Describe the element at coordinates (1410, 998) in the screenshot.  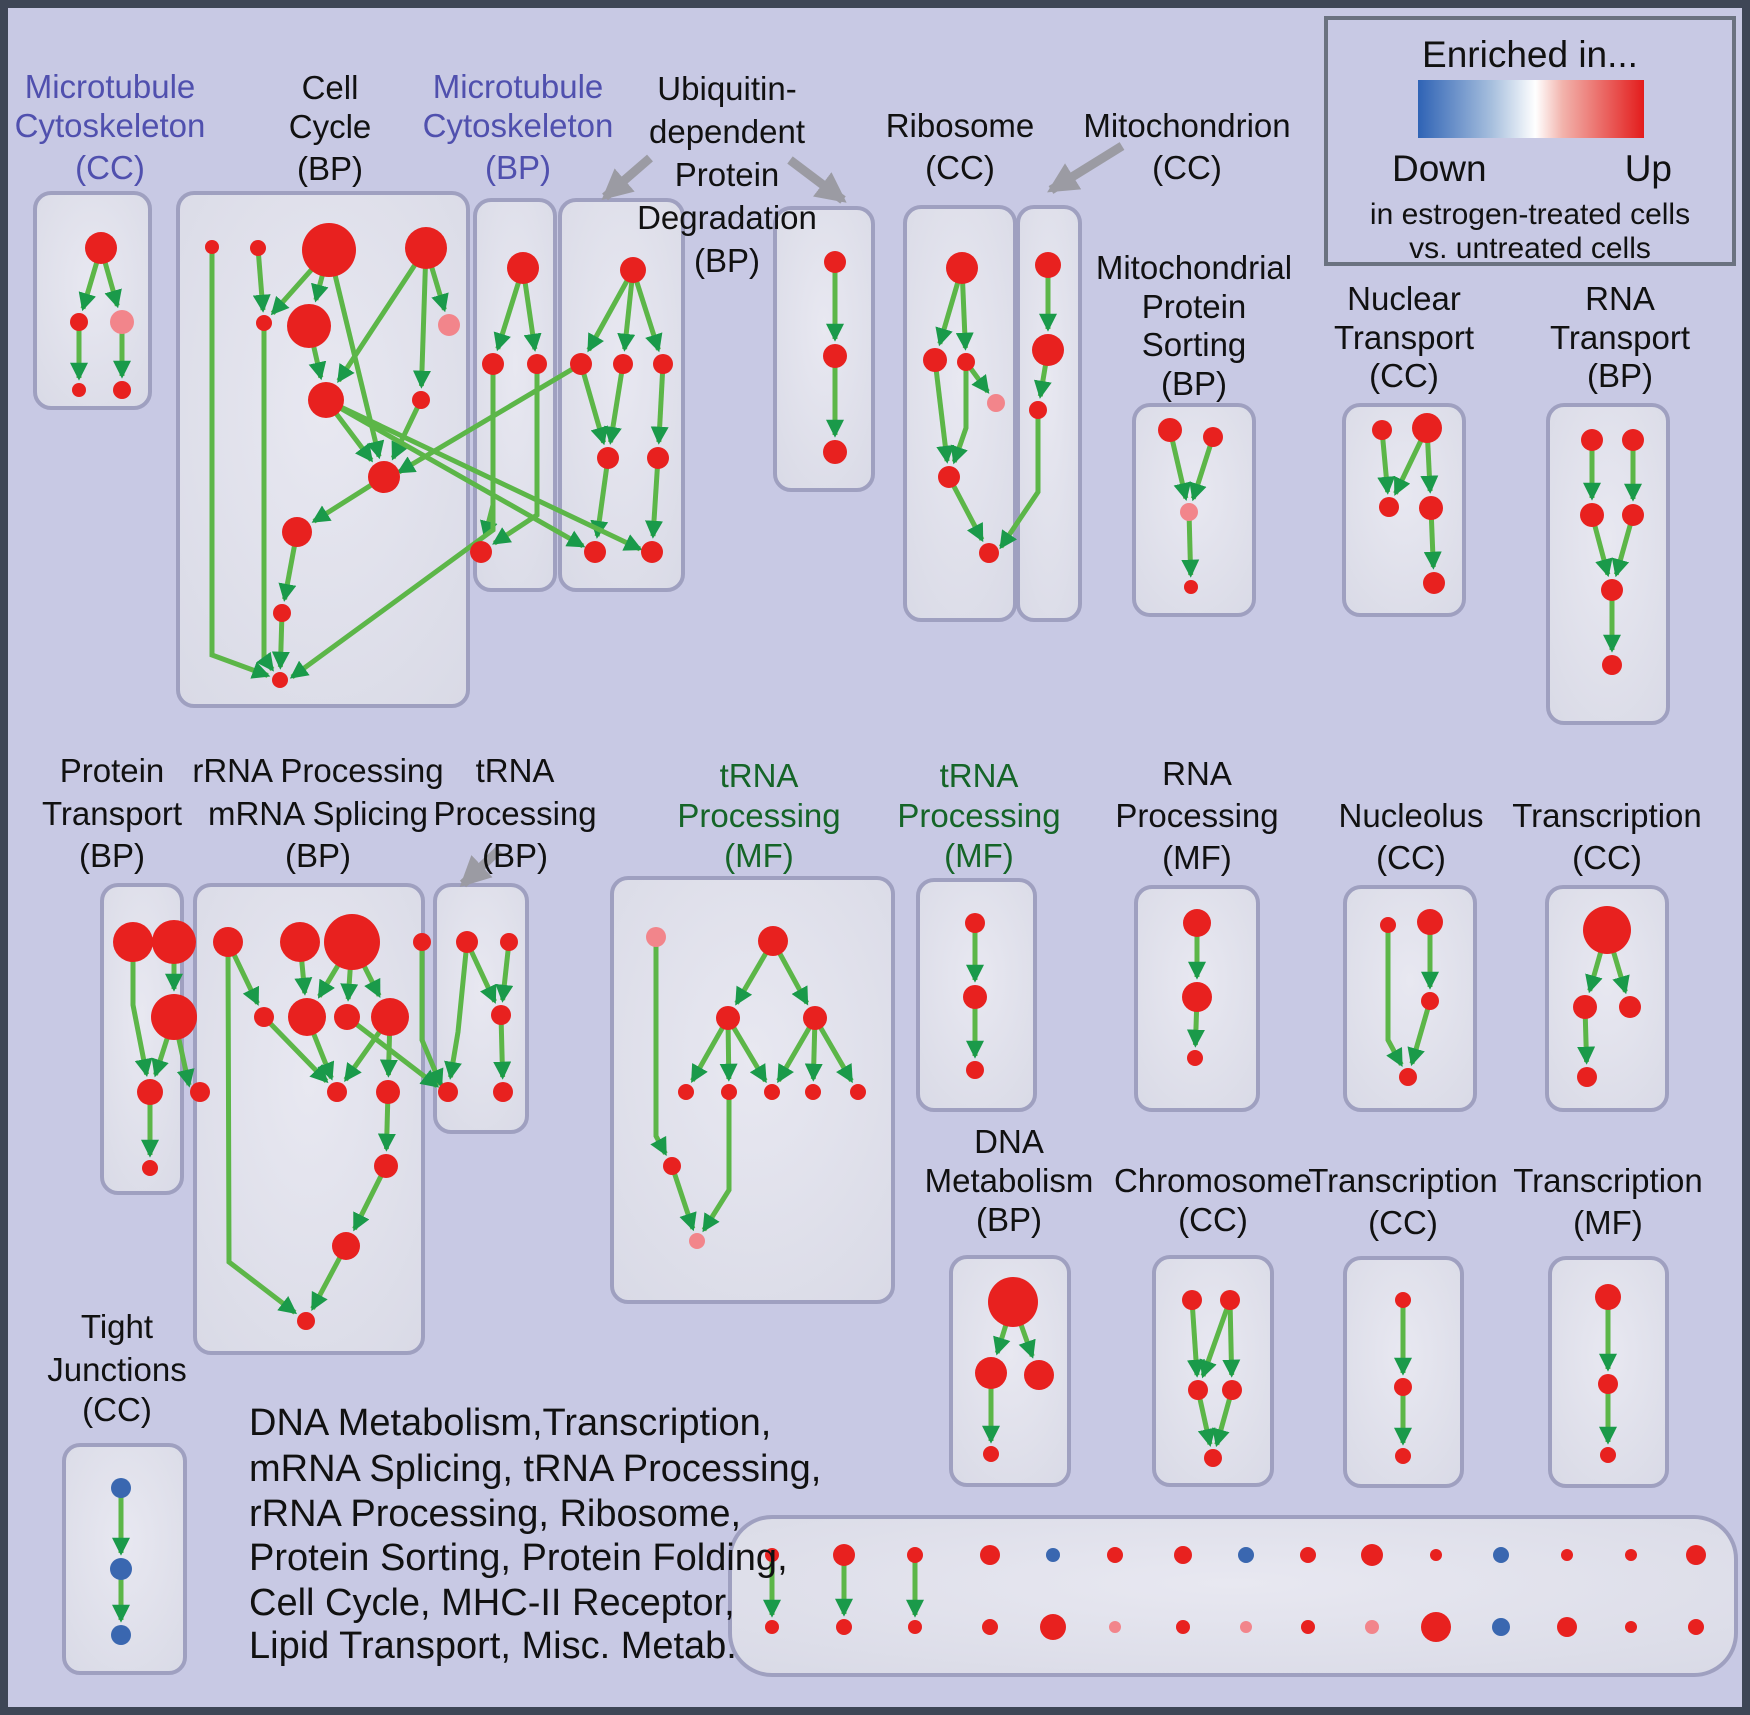
I see `category-box-nucleolus-cc` at that location.